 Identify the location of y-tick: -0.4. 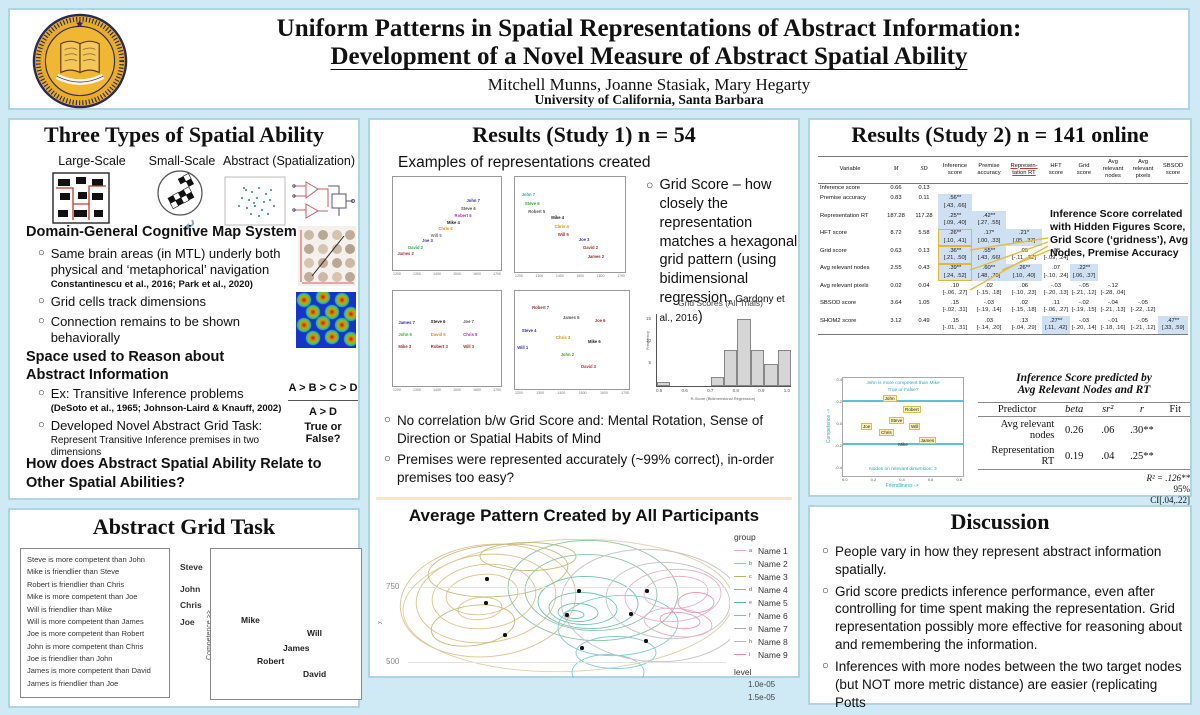
(838, 467).